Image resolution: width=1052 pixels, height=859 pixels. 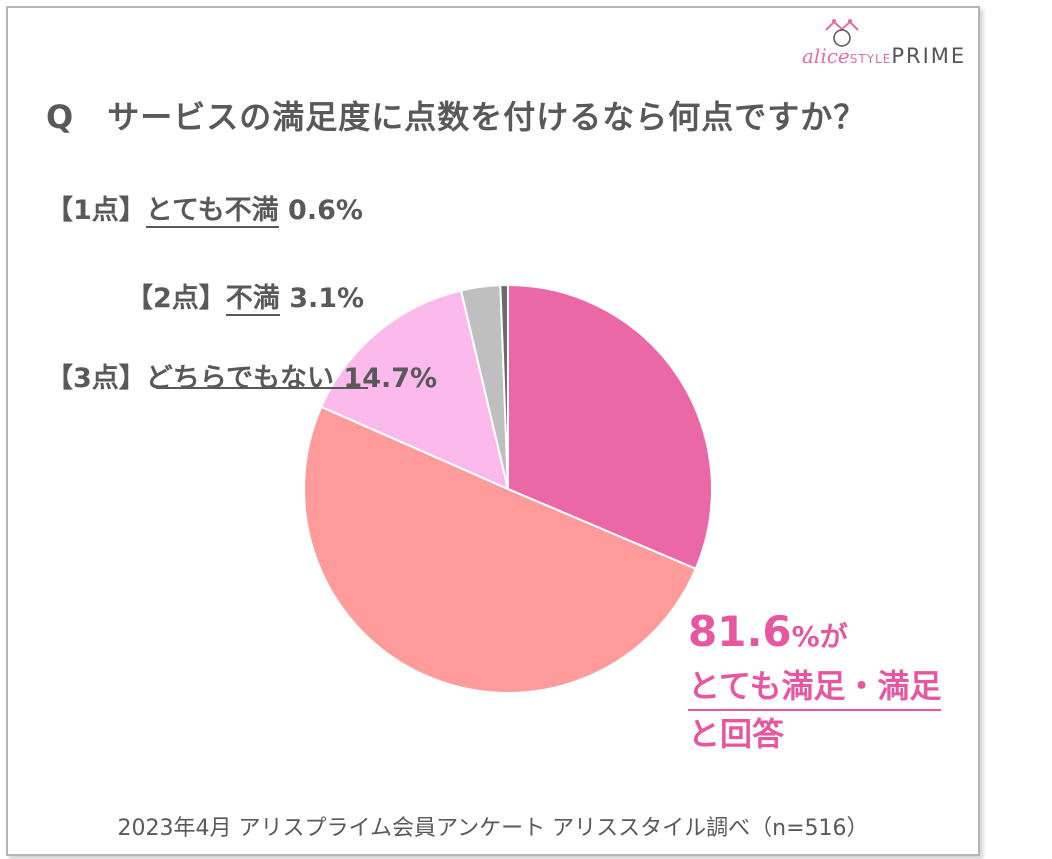 What do you see at coordinates (740, 631) in the screenshot?
I see `callout-pct: 81.6` at bounding box center [740, 631].